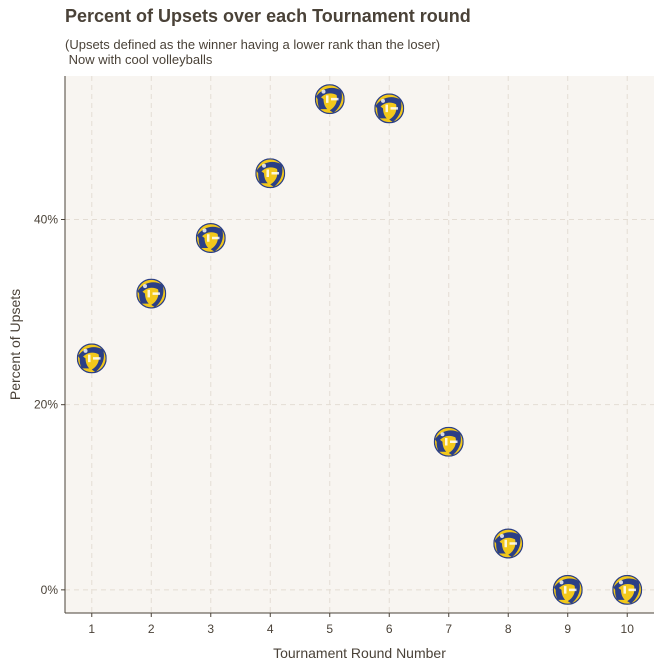  I want to click on x-axis-label: Tournament Round Number, so click(359, 653).